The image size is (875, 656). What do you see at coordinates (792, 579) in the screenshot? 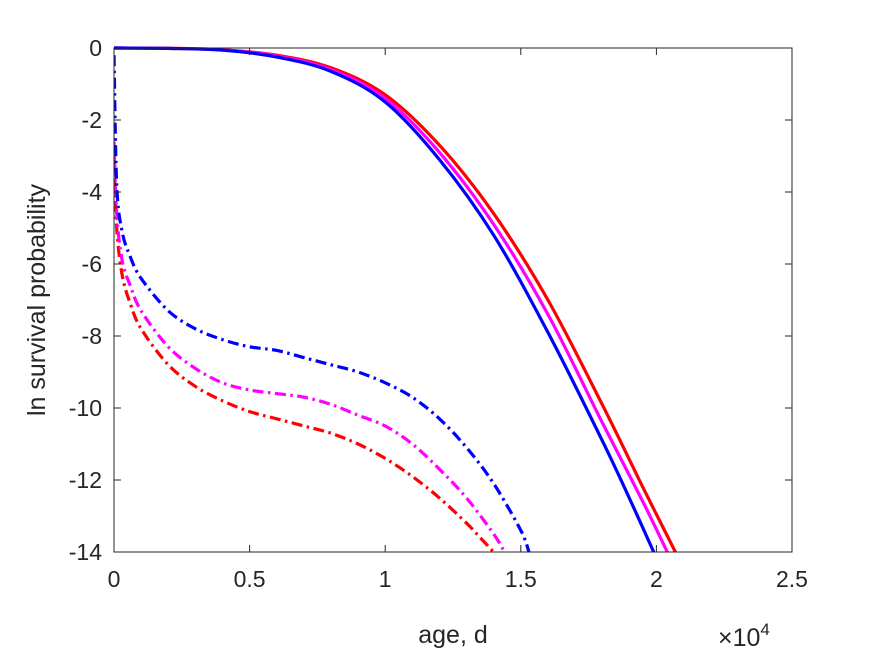
I see `x-tick-label: 2.5` at bounding box center [792, 579].